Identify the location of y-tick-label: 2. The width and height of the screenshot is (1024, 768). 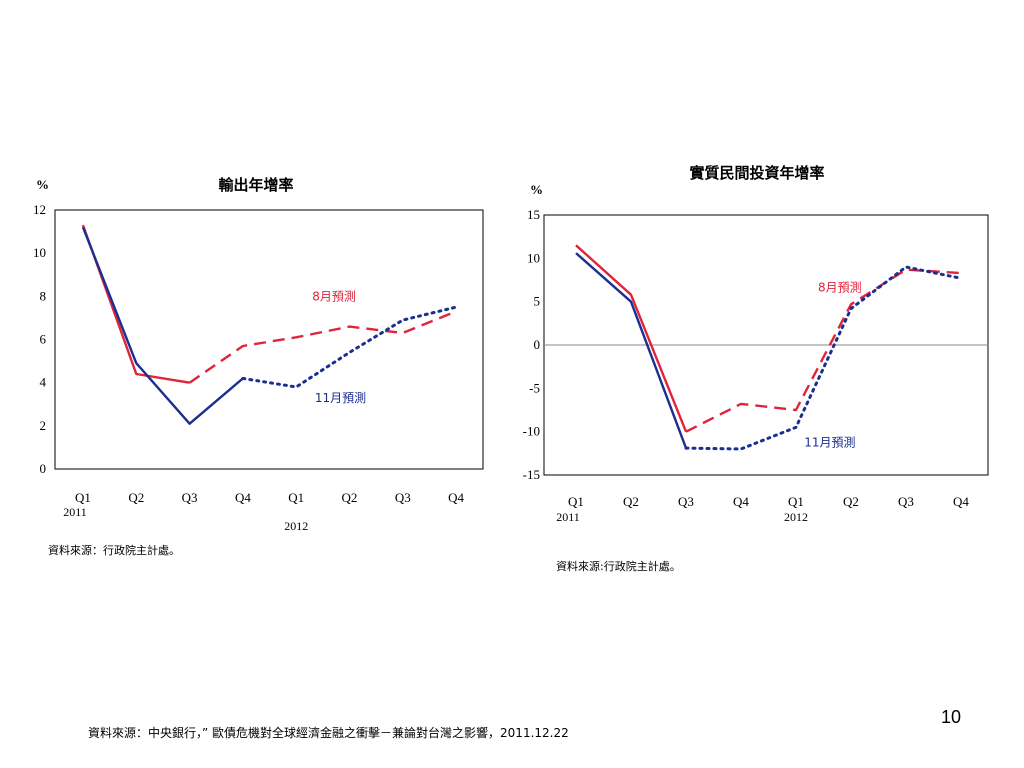
(43, 425).